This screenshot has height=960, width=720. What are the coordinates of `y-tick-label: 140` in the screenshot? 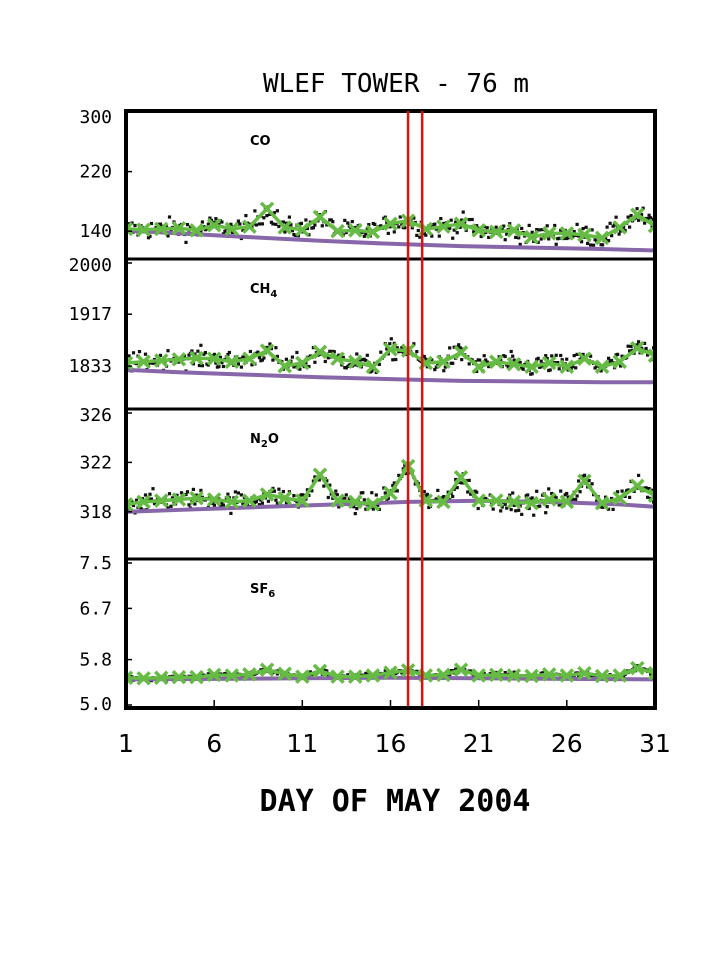 It's located at (95, 231).